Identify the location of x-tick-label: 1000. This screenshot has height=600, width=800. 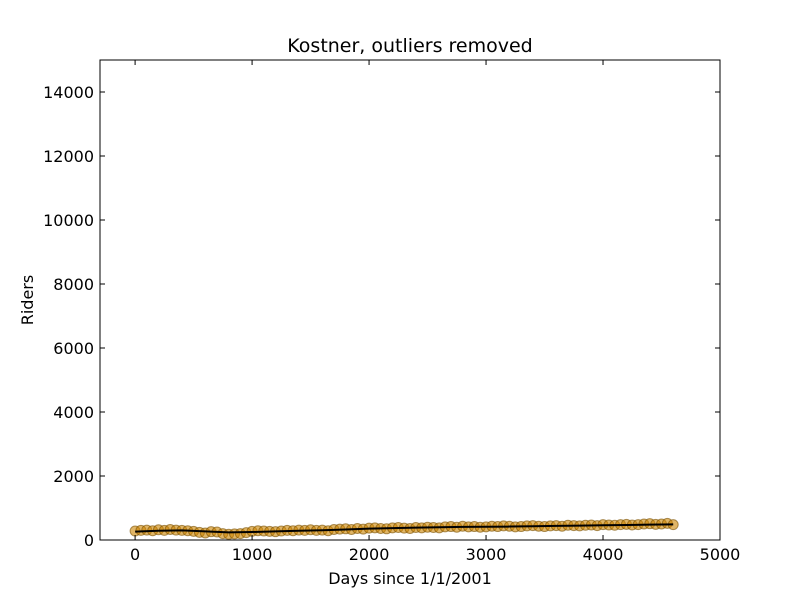
(252, 554).